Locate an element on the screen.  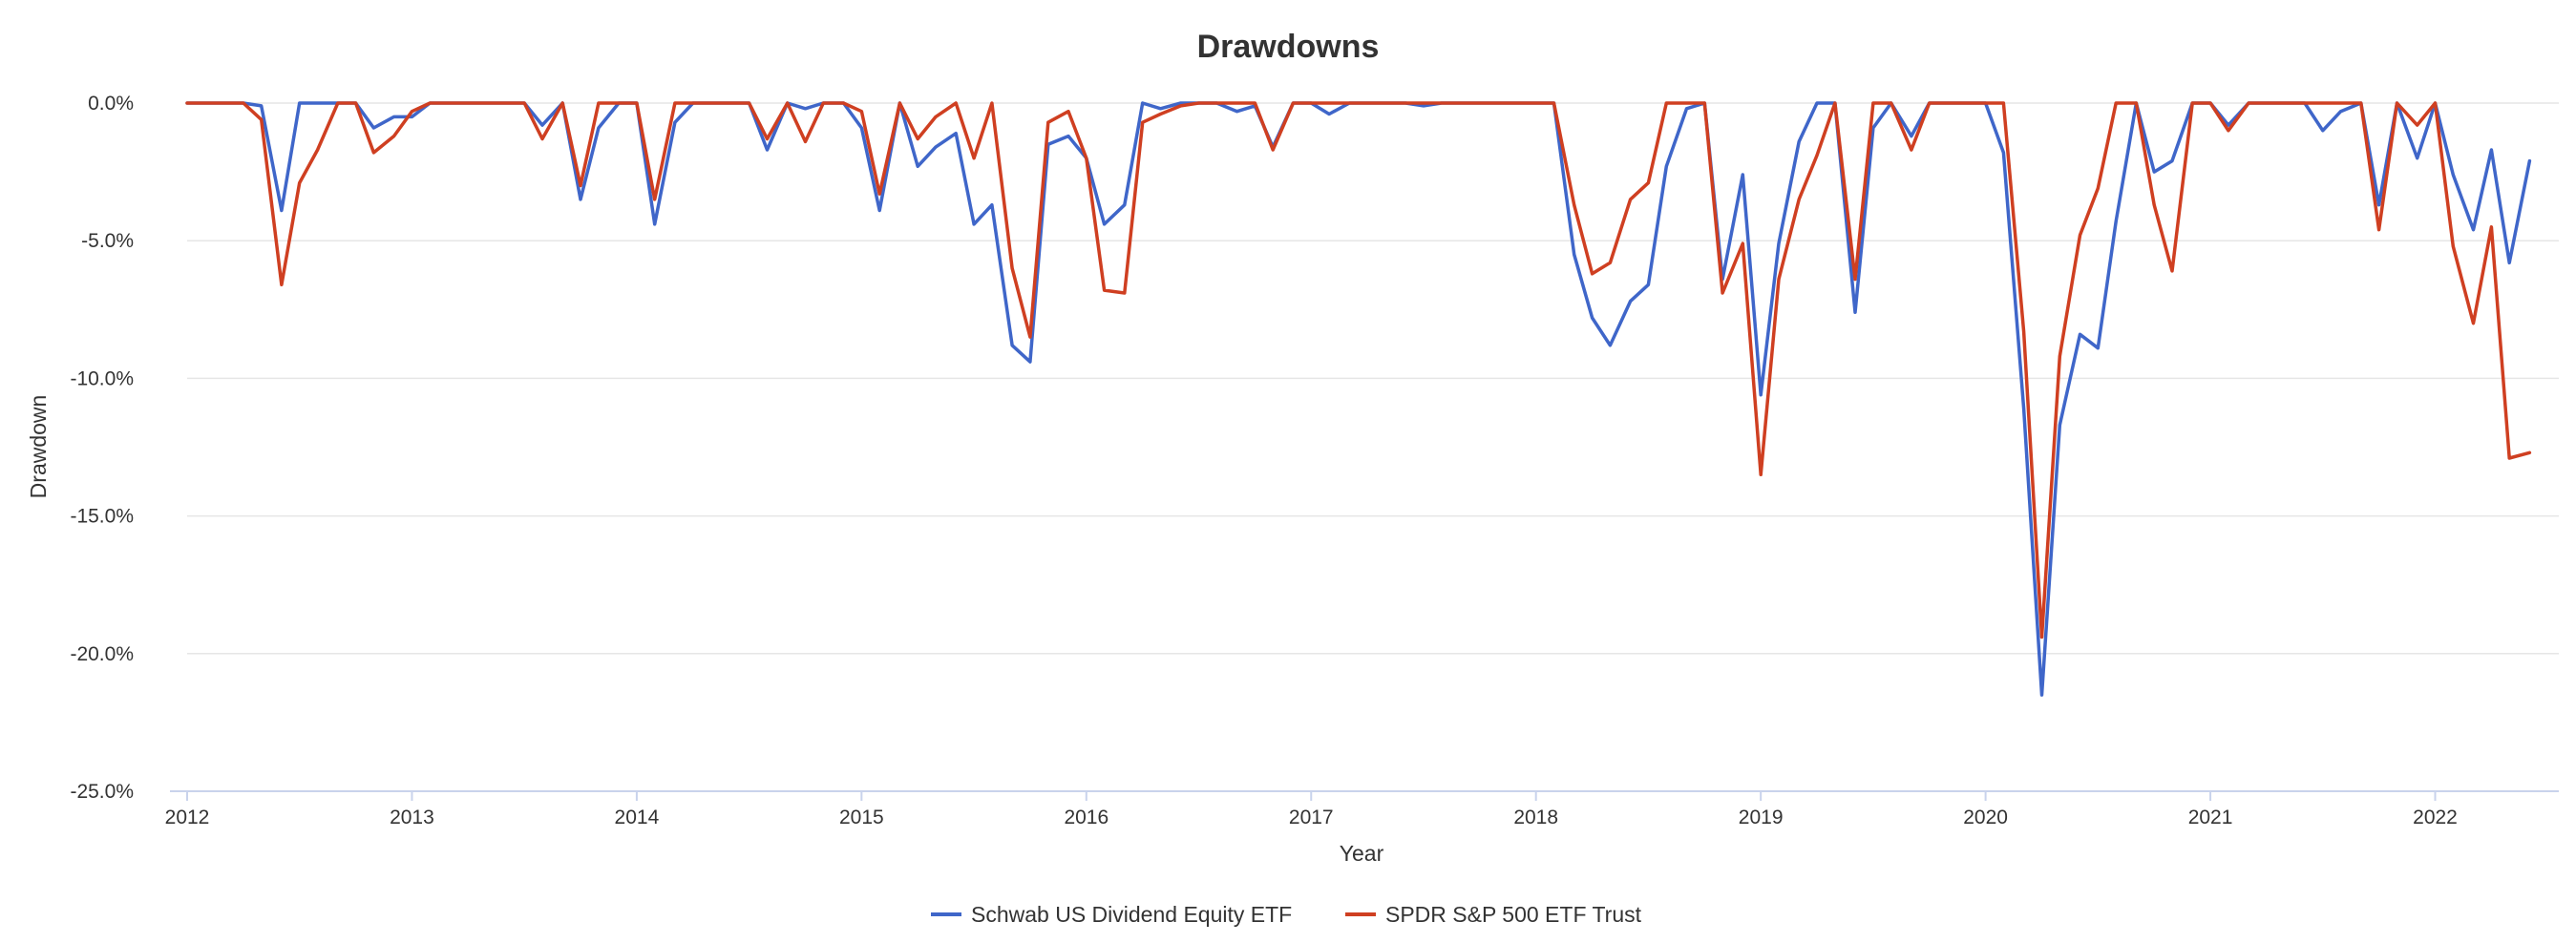
x-tick-label: 2014 is located at coordinates (637, 817).